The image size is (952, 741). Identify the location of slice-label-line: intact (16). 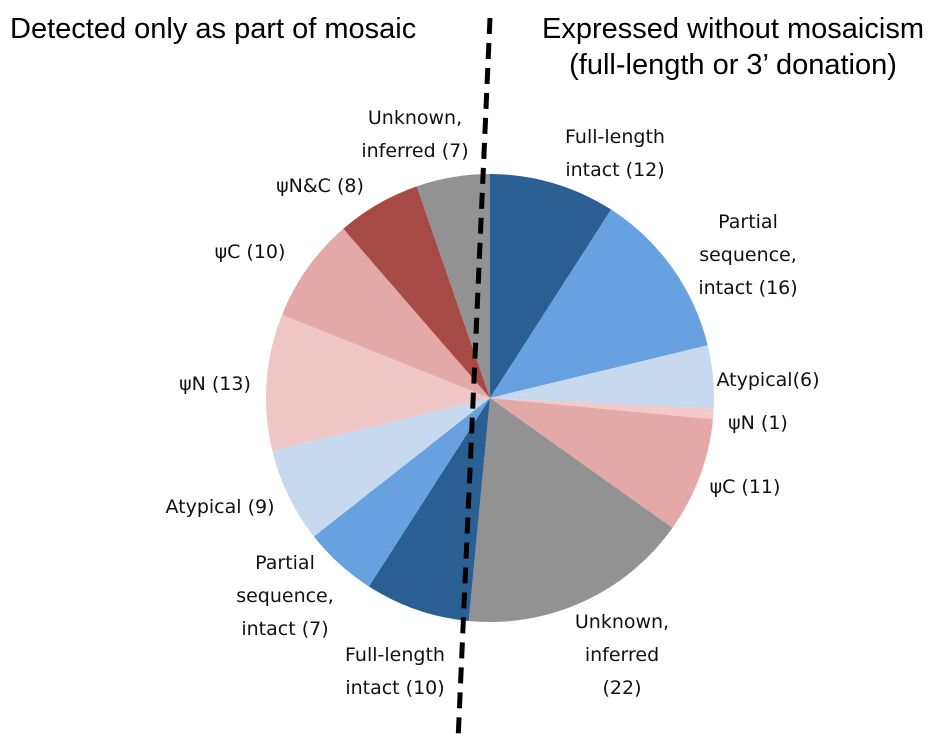
(747, 288).